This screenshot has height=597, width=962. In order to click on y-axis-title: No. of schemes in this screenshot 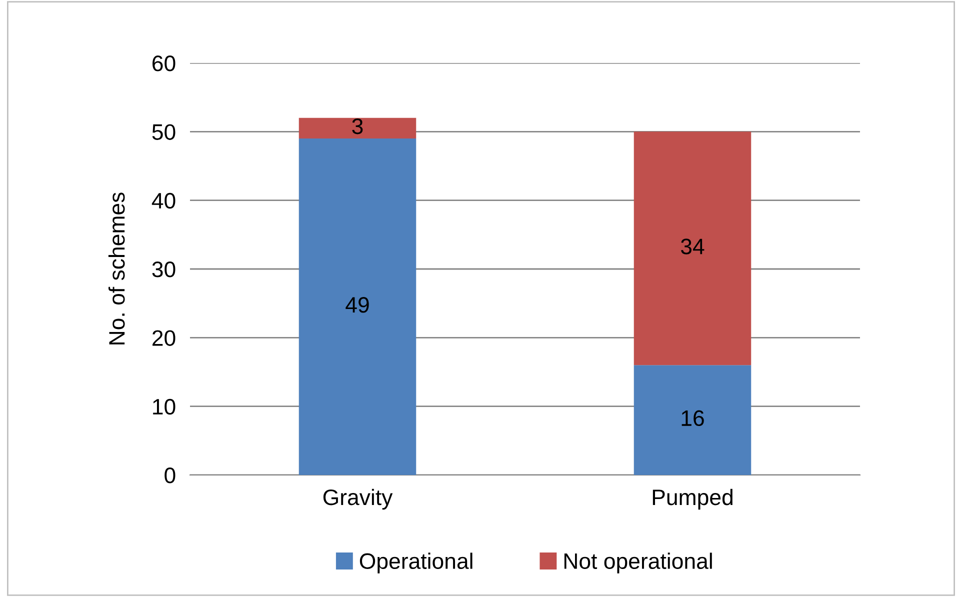, I will do `click(116, 268)`.